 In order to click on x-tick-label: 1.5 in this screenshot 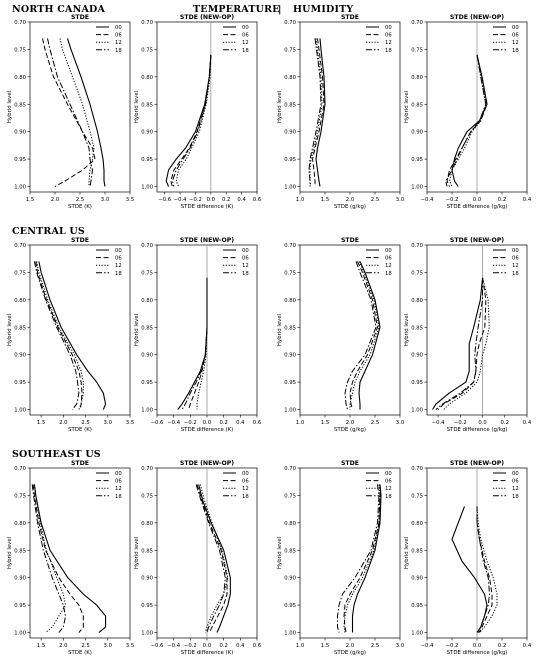, I will do `click(41, 646)`.